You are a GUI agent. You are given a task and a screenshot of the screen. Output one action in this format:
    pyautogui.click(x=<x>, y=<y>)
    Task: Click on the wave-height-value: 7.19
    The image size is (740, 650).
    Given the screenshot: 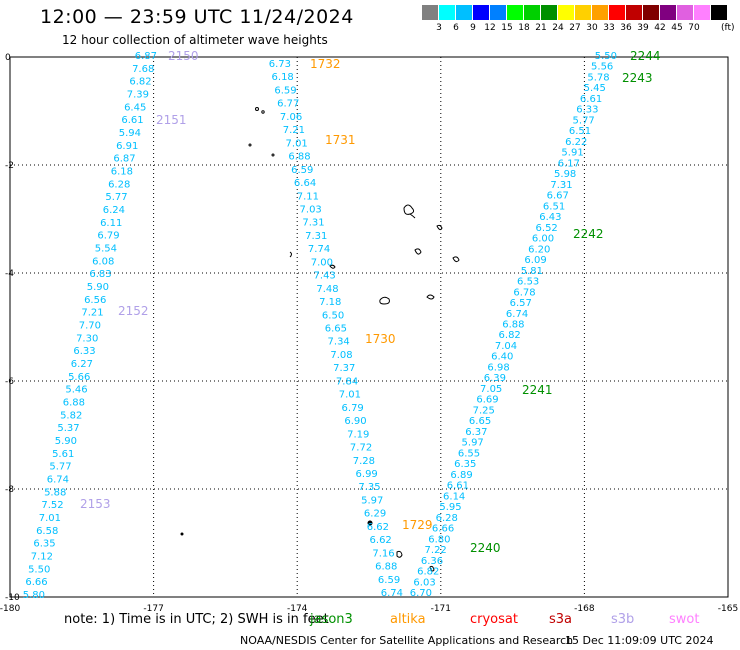 What is the action you would take?
    pyautogui.click(x=358, y=434)
    